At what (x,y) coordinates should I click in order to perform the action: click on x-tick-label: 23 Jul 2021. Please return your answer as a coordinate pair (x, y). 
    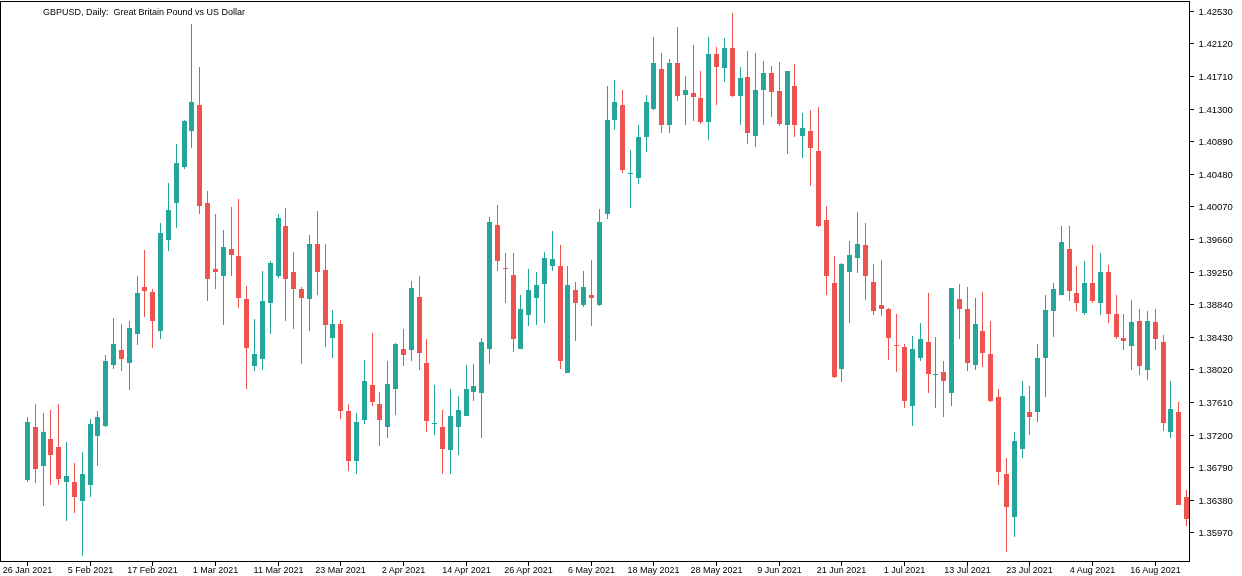
    Looking at the image, I should click on (1029, 570).